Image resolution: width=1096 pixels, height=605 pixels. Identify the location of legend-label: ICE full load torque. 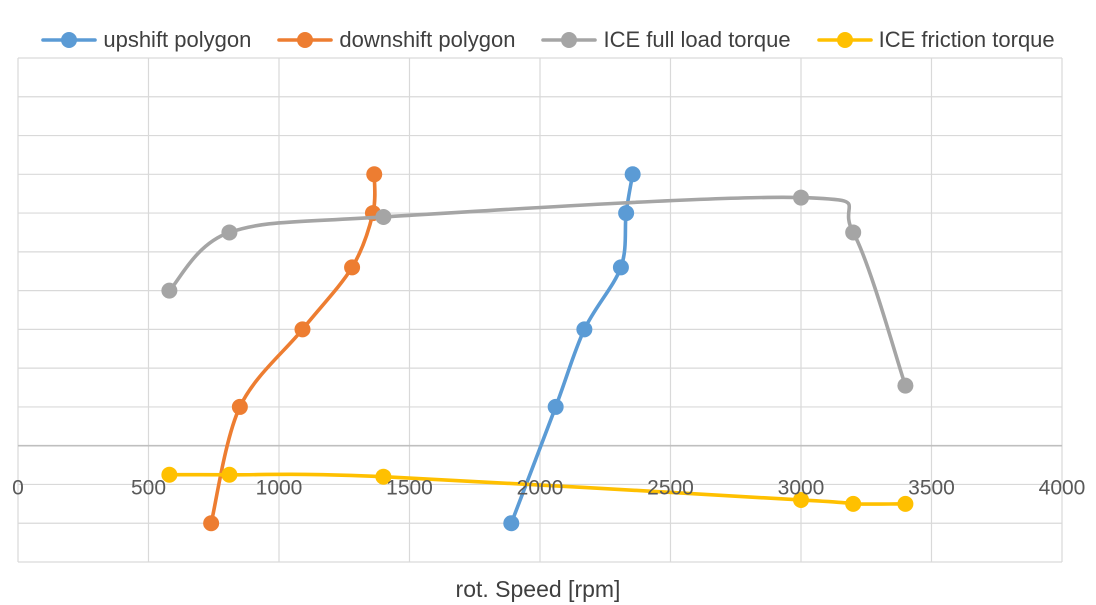
(697, 39).